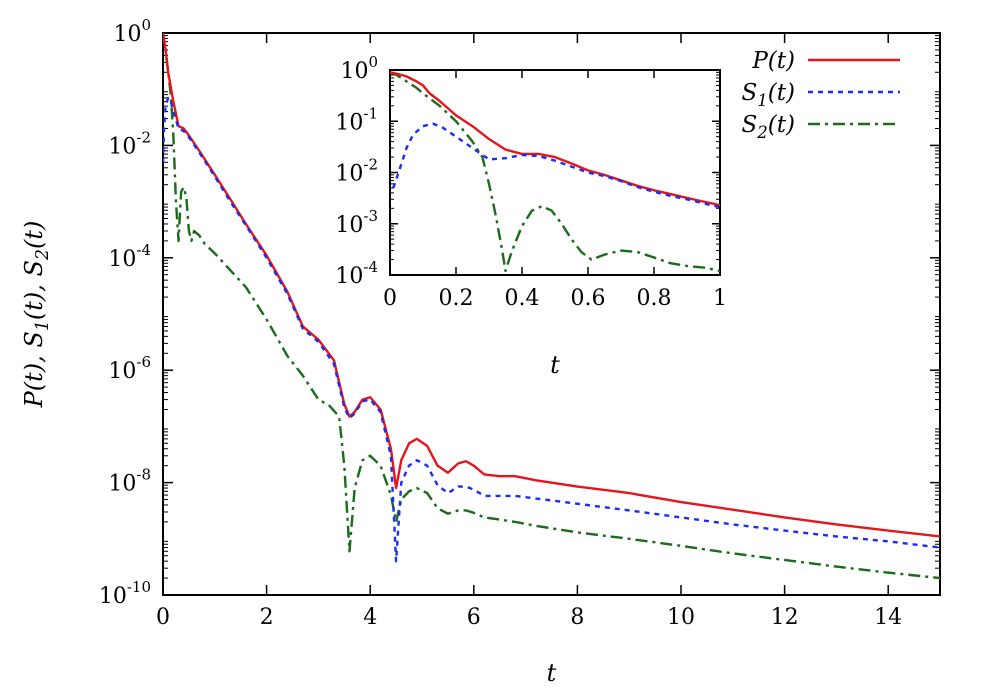 This screenshot has height=700, width=1000. I want to click on main-xtick-label: 6, so click(474, 617).